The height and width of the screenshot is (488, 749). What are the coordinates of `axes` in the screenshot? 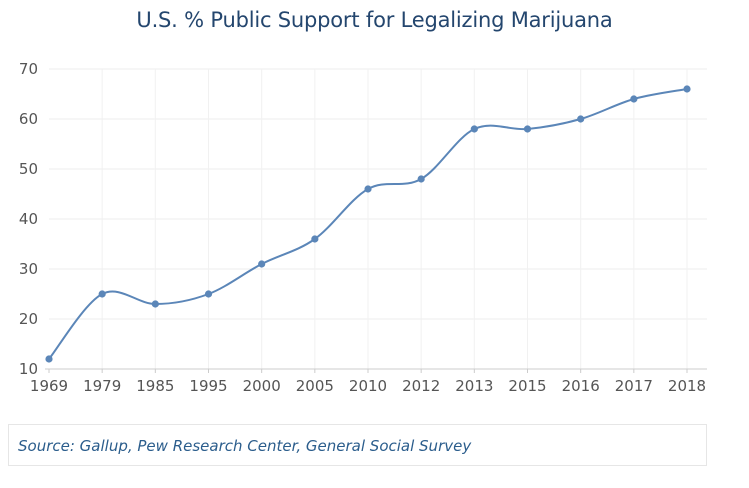 It's located at (376, 370).